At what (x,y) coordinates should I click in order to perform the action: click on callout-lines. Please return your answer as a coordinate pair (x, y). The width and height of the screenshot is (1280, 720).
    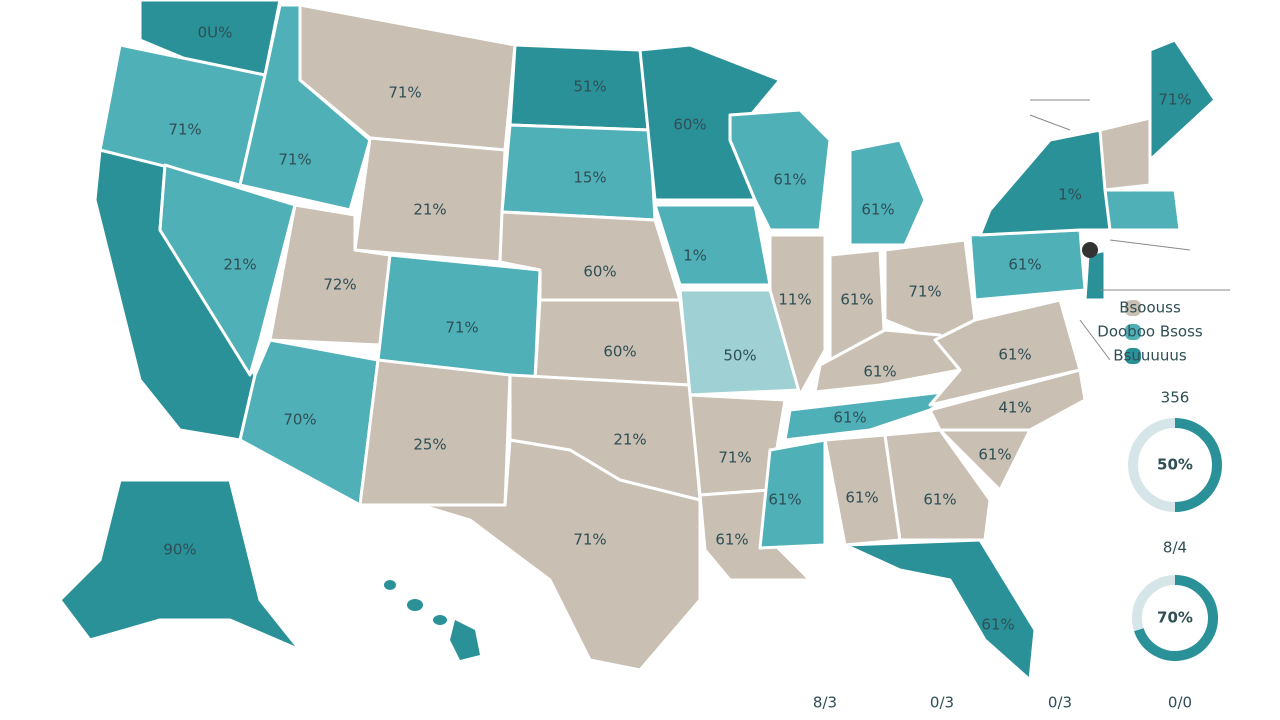
    Looking at the image, I should click on (1129, 230).